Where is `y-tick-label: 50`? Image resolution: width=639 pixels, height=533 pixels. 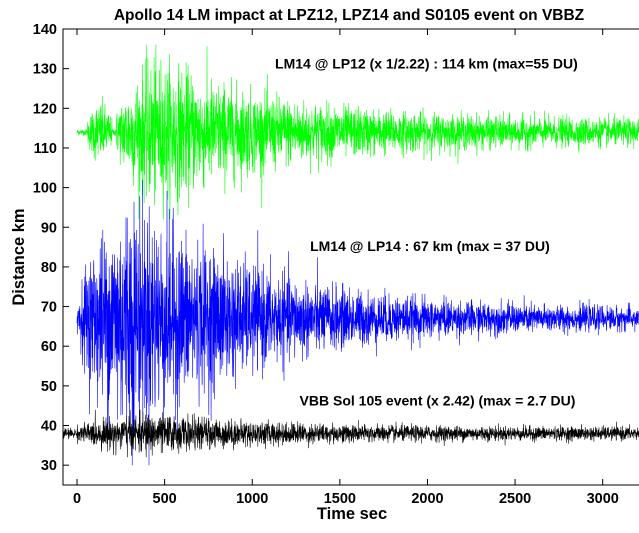 y-tick-label: 50 is located at coordinates (49, 387).